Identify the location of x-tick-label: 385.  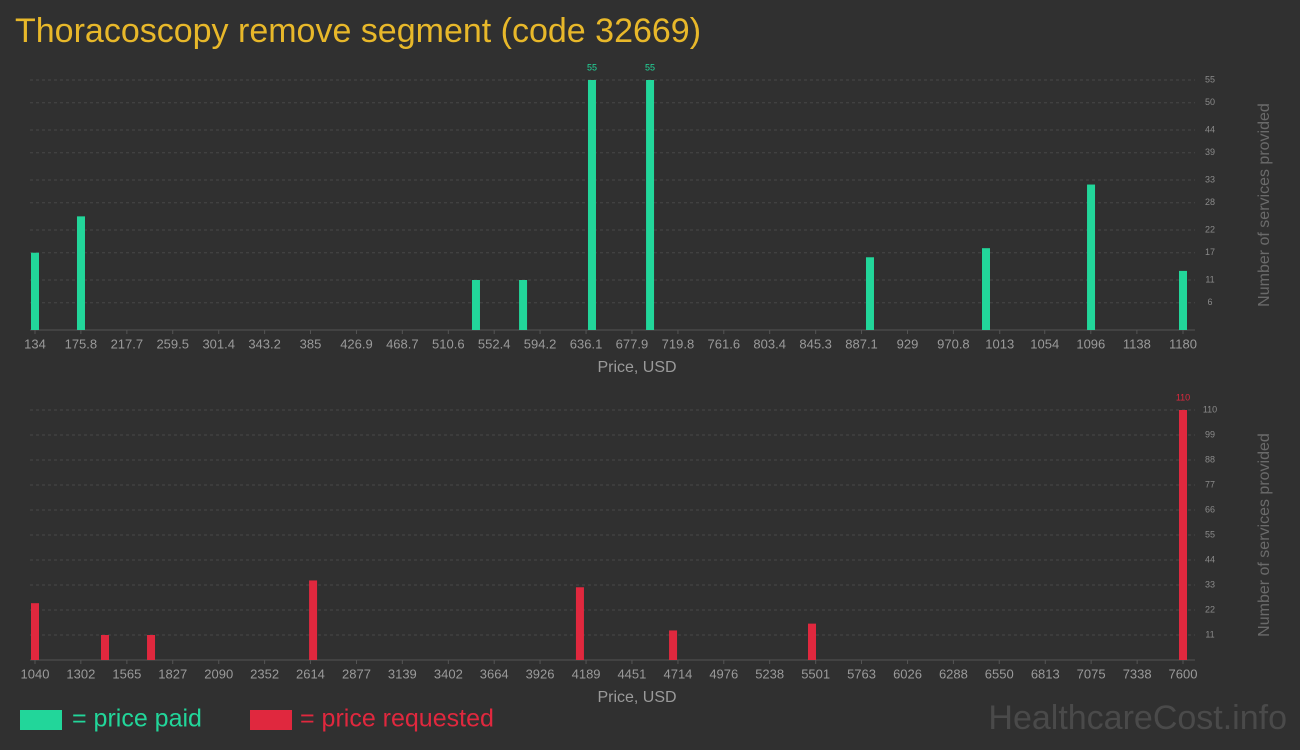
(311, 343).